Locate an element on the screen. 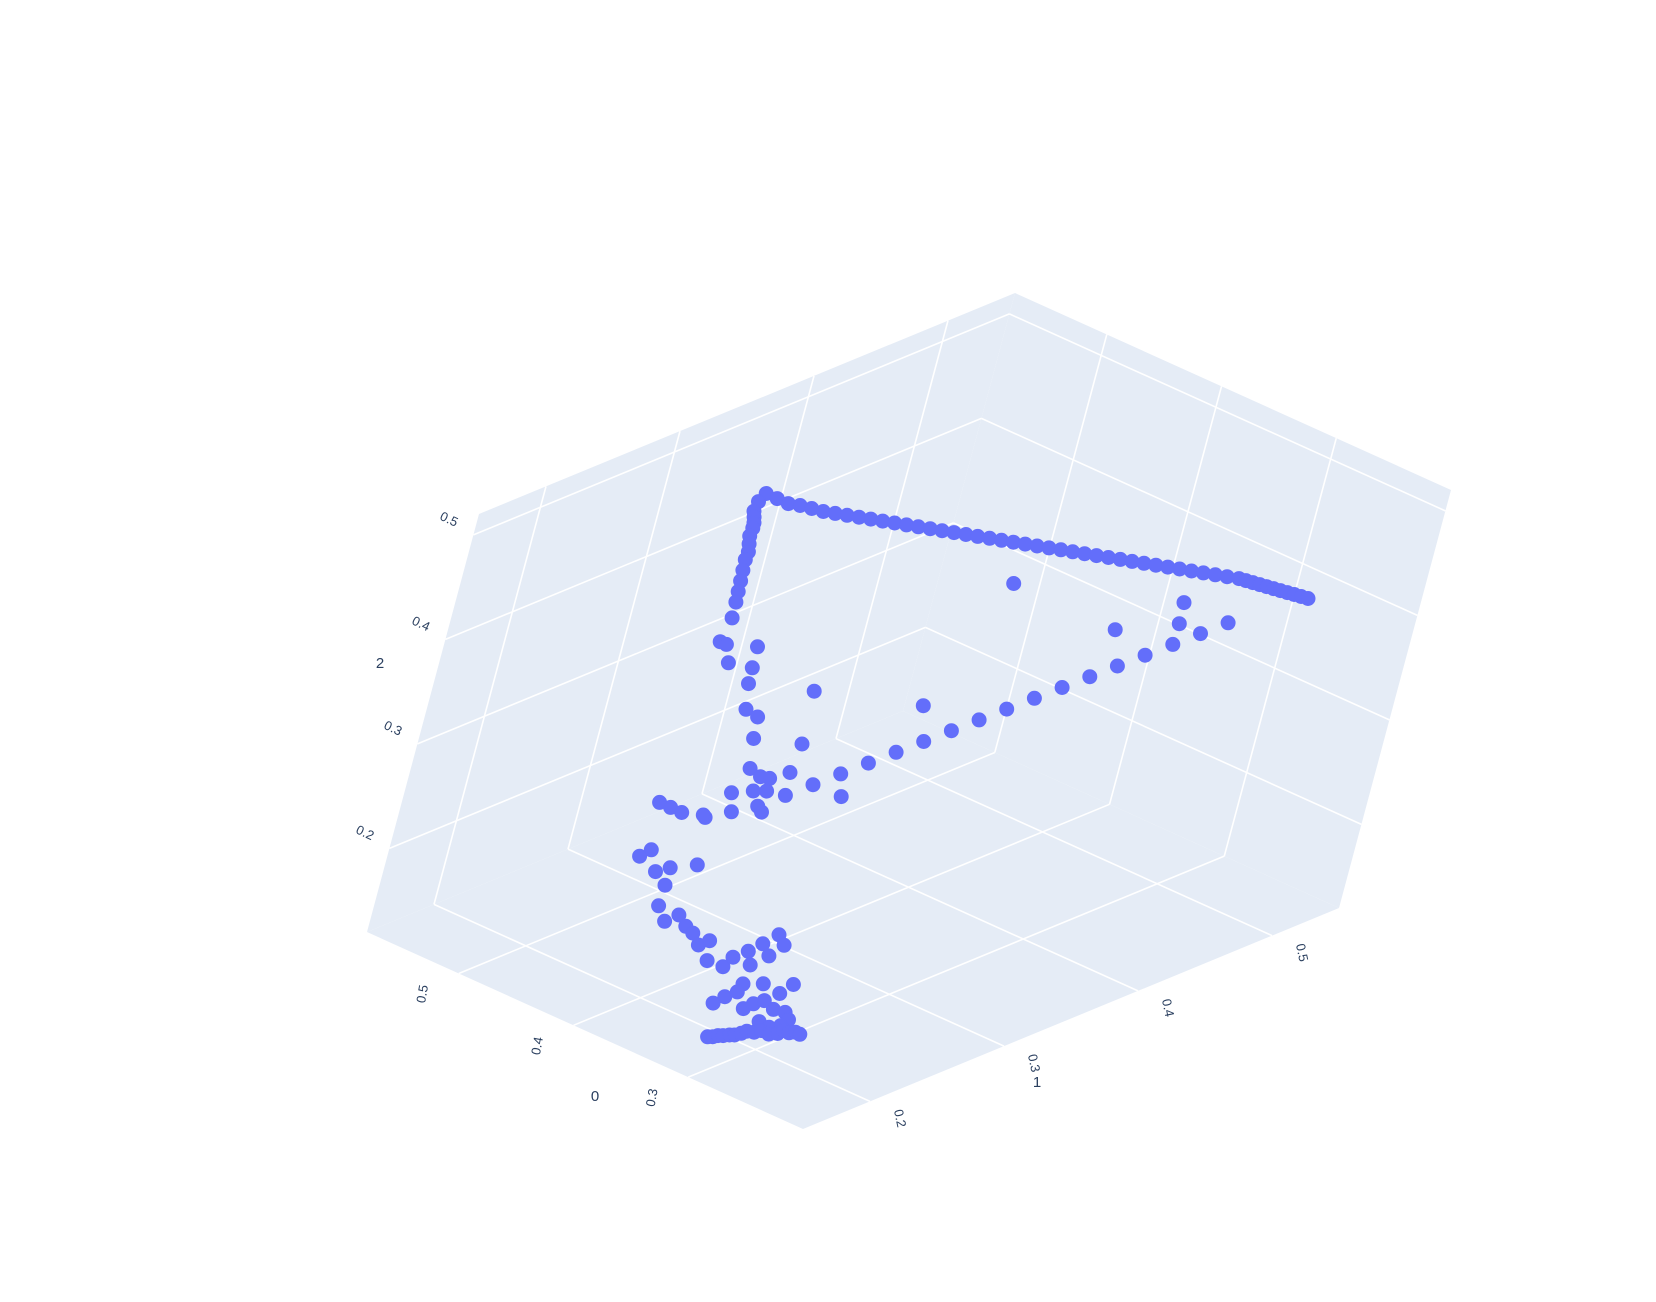 This screenshot has width=1656, height=1302. y-axis-title: 1 is located at coordinates (1037, 1082).